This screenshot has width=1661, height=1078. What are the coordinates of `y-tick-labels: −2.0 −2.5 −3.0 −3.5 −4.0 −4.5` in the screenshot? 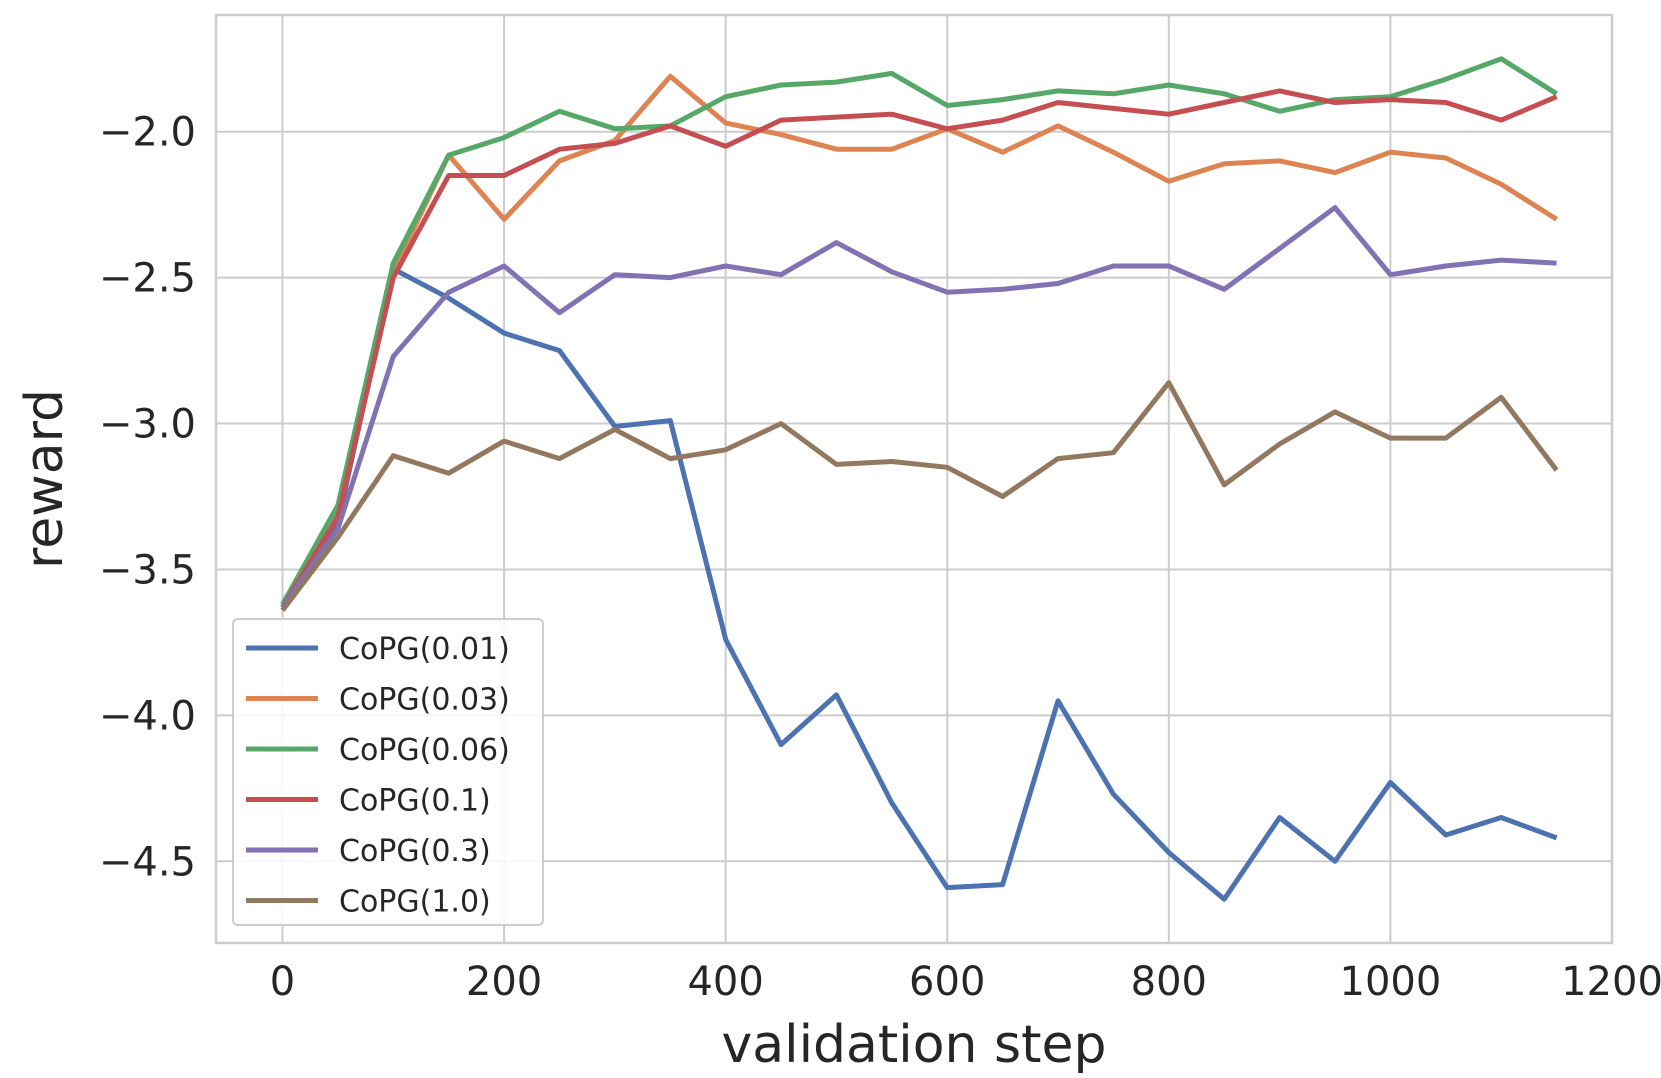 It's located at (147, 498).